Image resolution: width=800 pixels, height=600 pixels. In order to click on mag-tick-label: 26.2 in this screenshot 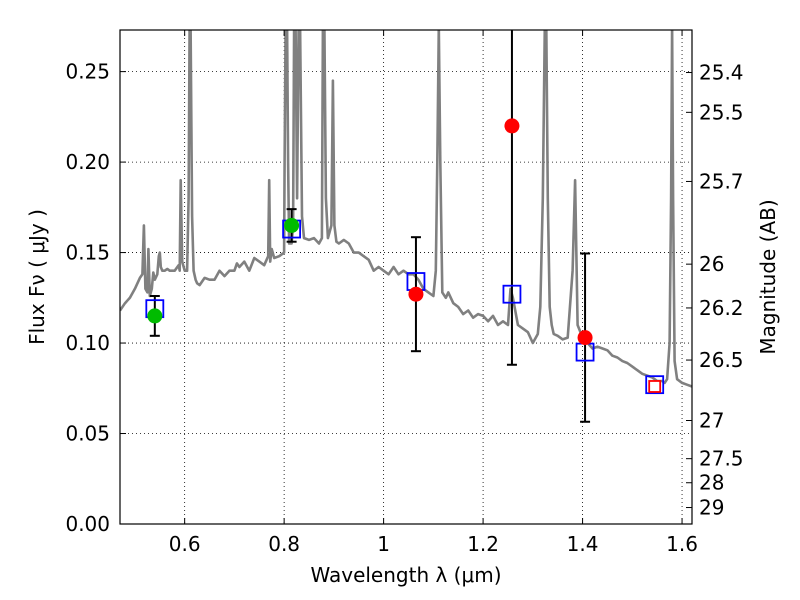, I will do `click(721, 308)`.